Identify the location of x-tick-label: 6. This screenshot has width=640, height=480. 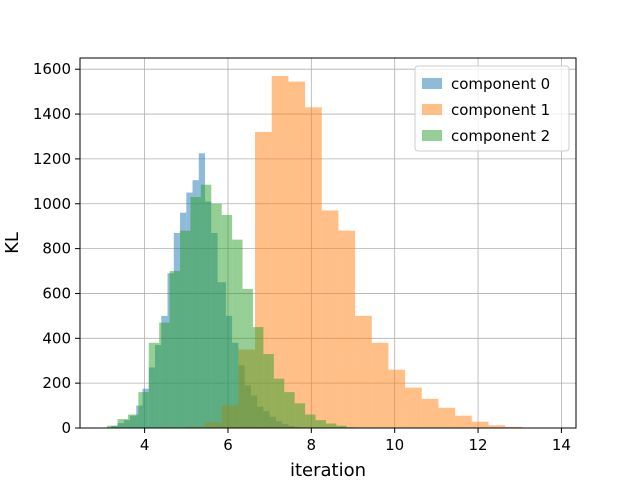
(228, 445).